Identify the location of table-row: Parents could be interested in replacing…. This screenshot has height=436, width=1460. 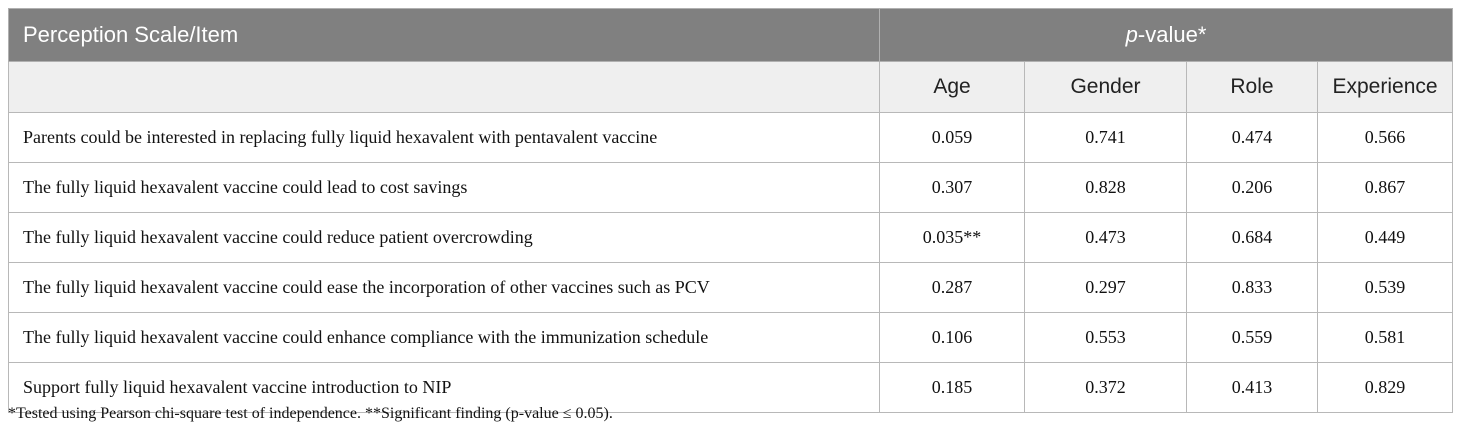
(731, 137).